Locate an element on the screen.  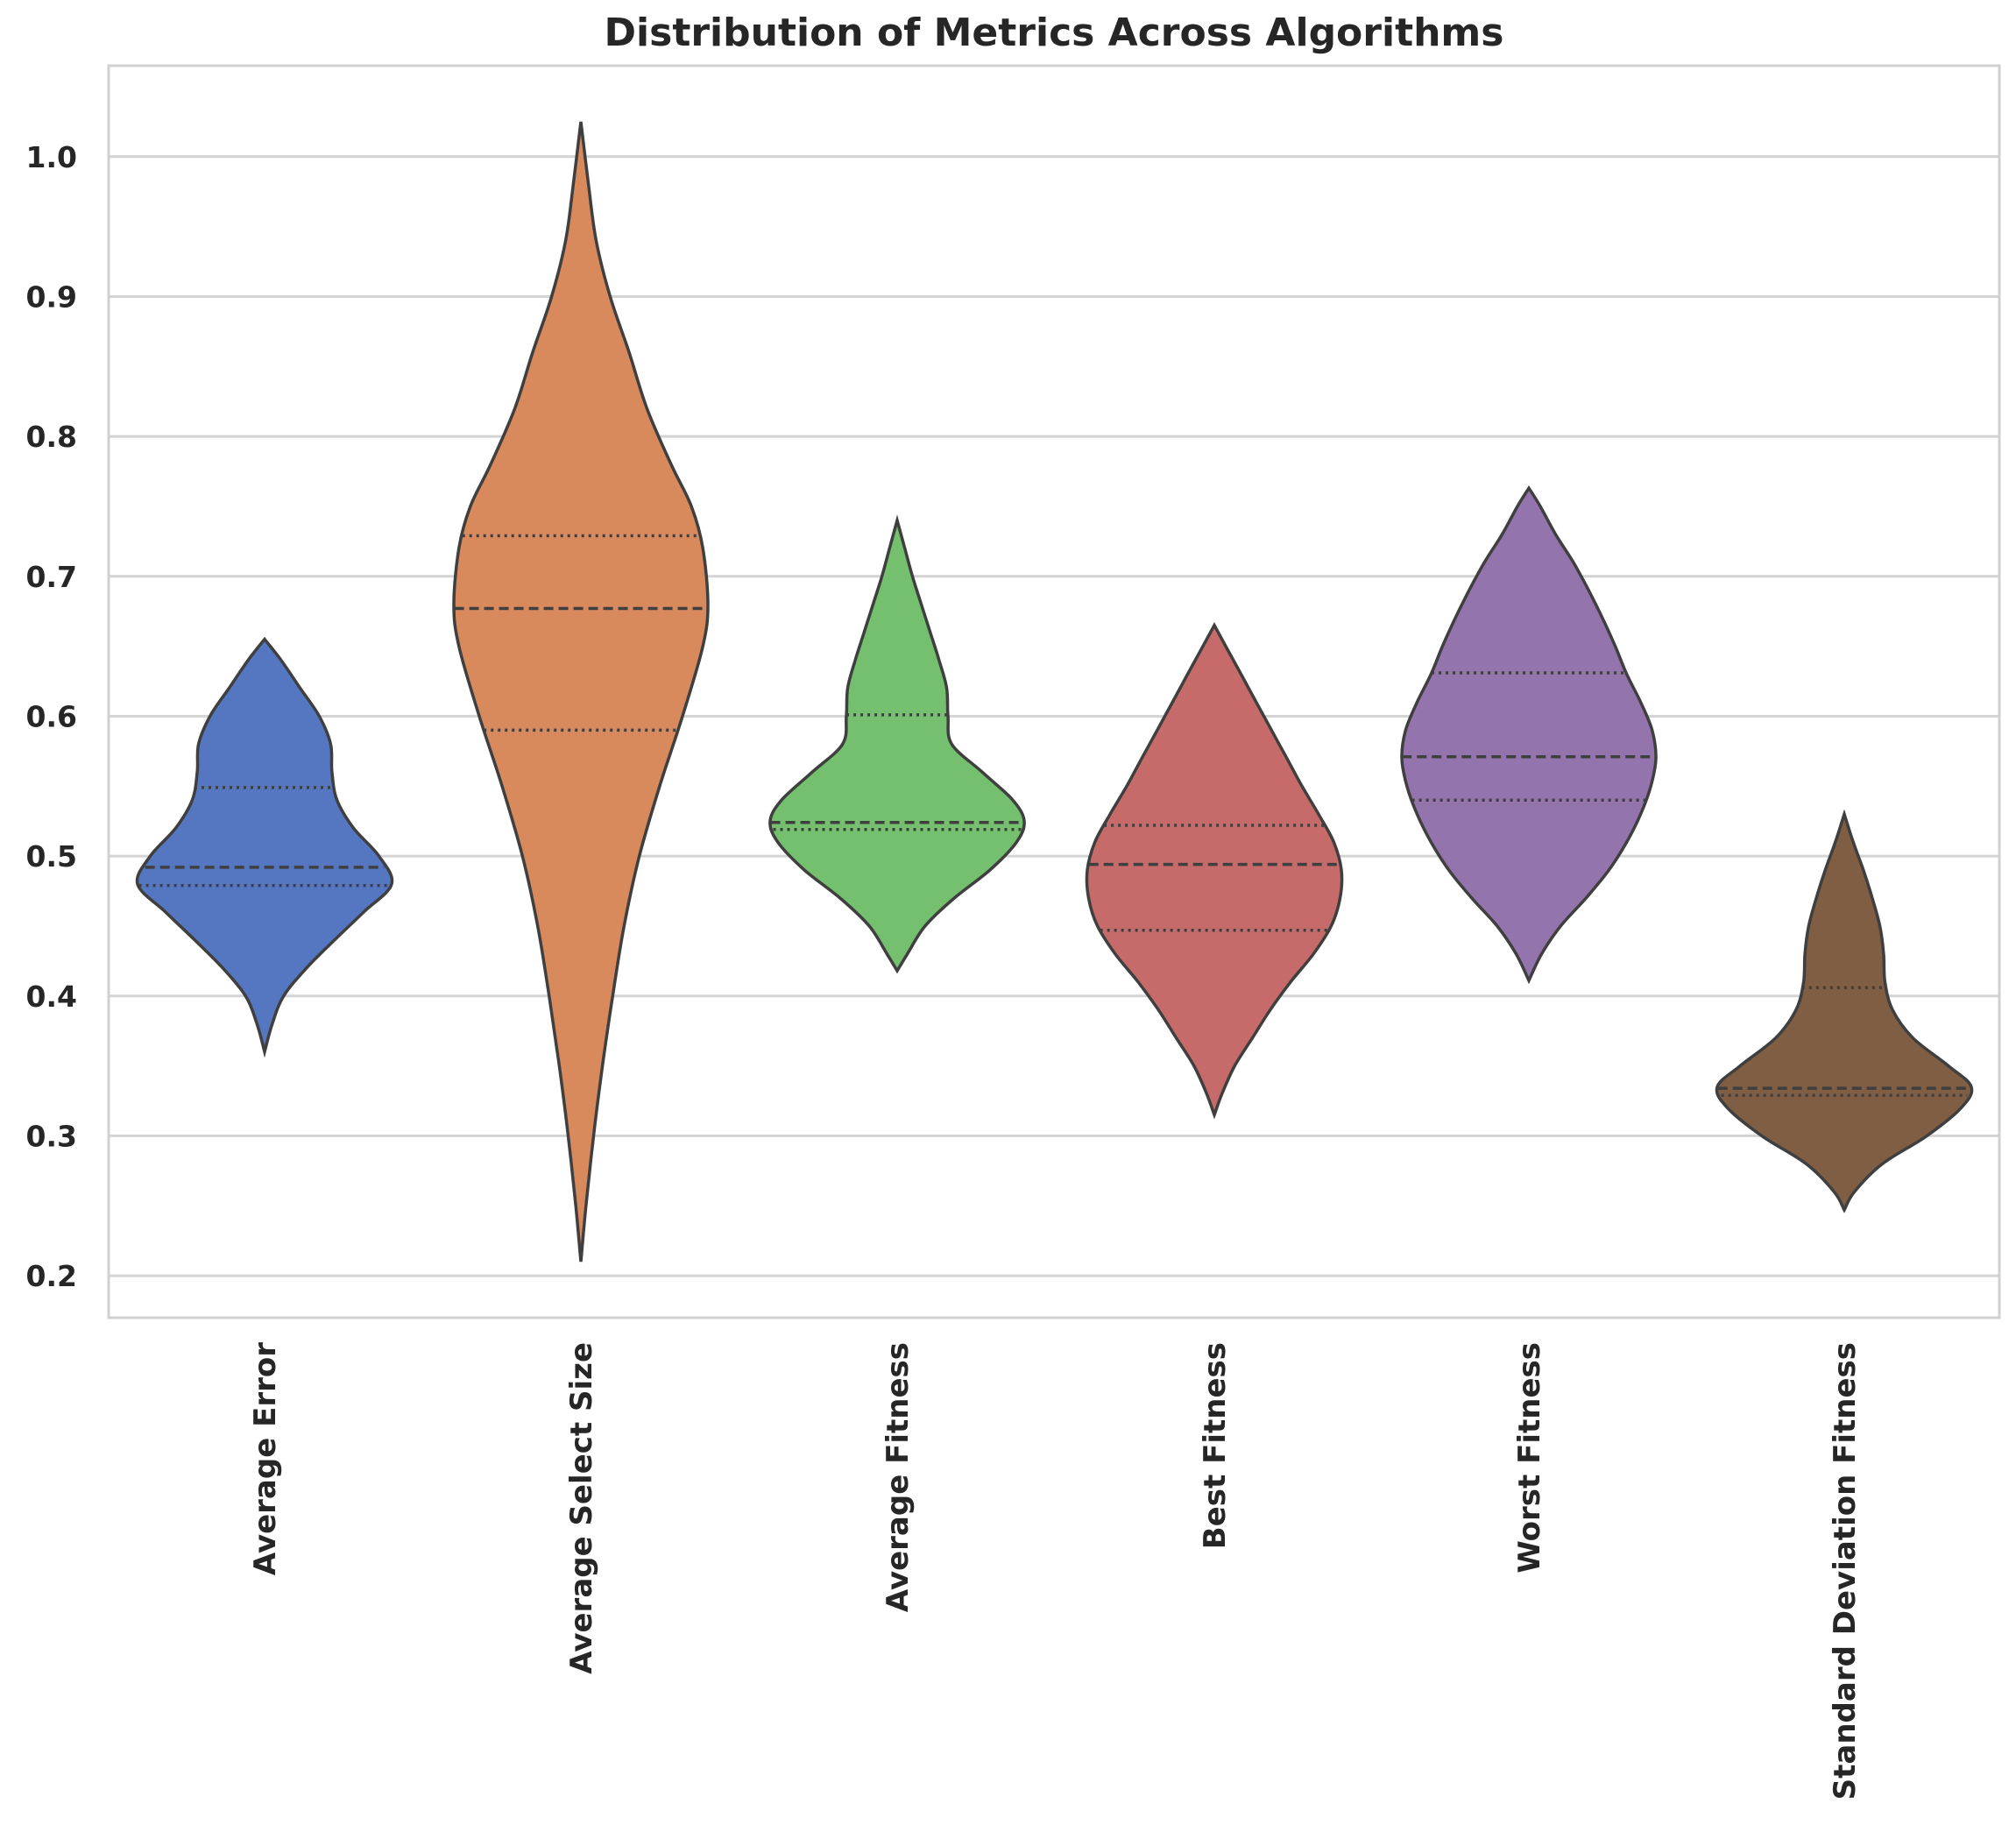
violin-group-average-fitness is located at coordinates (897, 744).